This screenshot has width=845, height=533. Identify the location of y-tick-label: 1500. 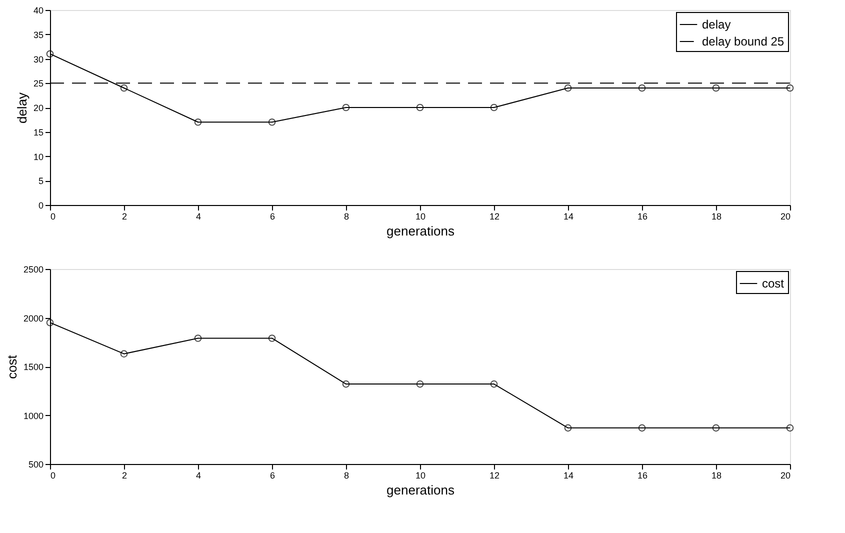
(33, 367).